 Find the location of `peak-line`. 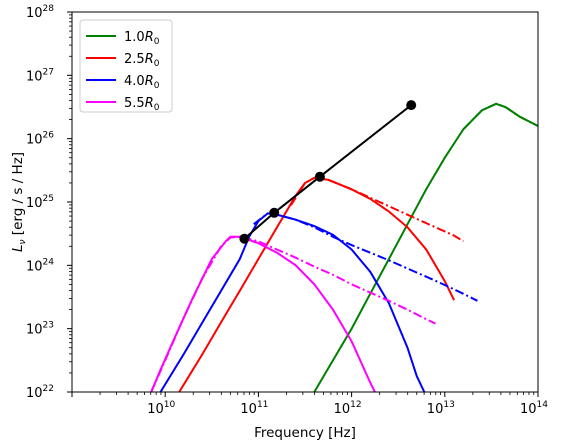

peak-line is located at coordinates (327, 172).